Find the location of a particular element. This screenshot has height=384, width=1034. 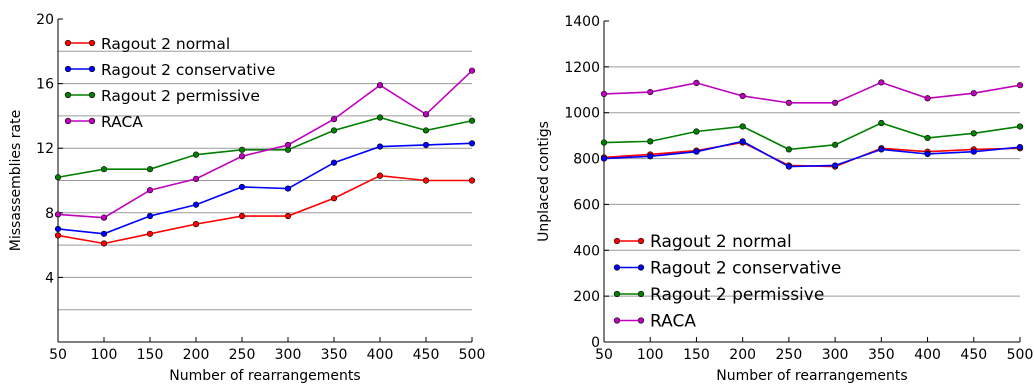

y-tick-label: 1200 is located at coordinates (582, 68).